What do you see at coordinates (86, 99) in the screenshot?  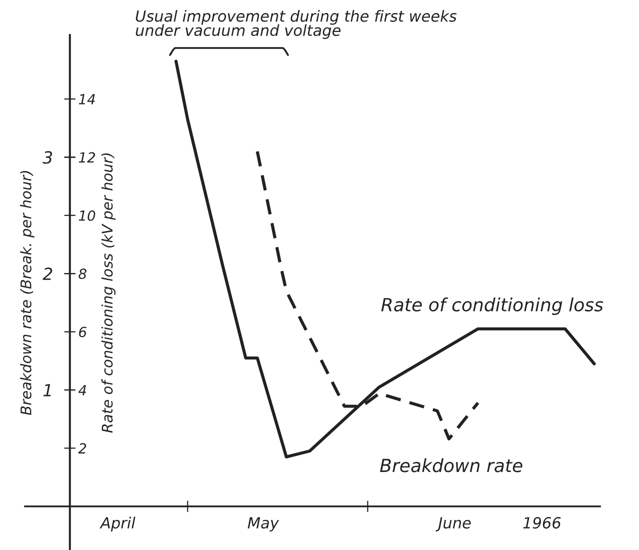 I see `y-tick-label: 14` at bounding box center [86, 99].